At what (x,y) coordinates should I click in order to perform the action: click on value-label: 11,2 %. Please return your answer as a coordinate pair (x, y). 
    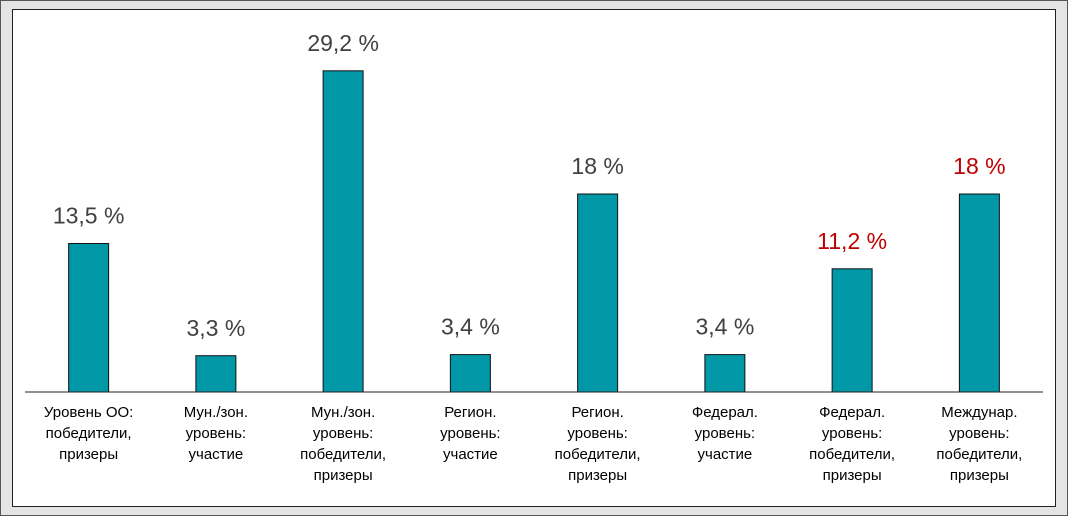
    Looking at the image, I should click on (852, 241).